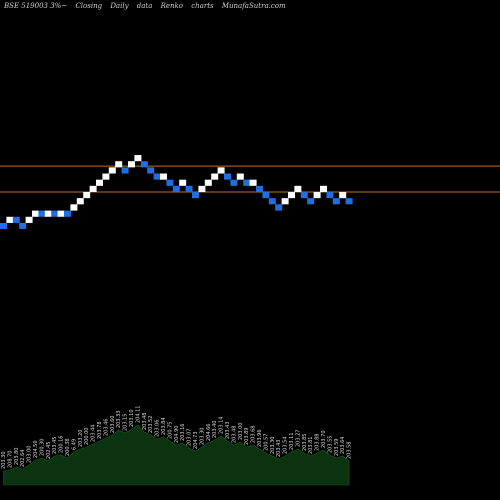 The image size is (500, 500). I want to click on renko-brick-19-up, so click(119, 164).